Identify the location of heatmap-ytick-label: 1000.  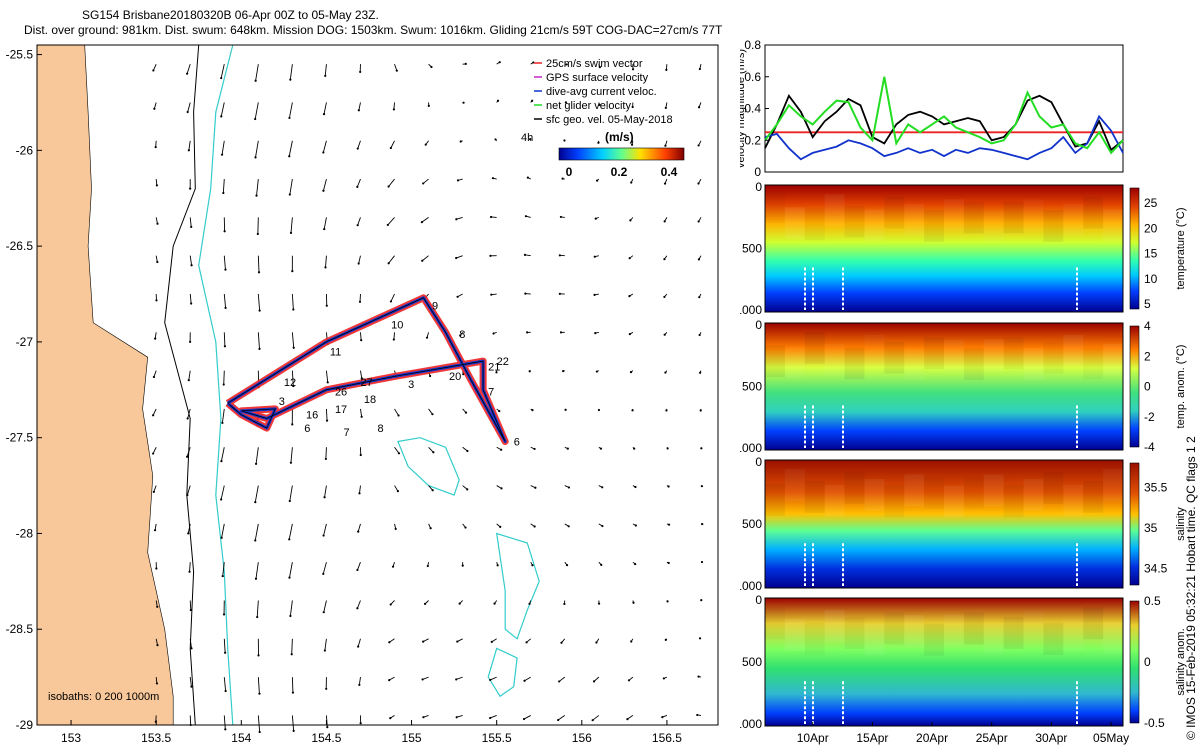
(751, 586).